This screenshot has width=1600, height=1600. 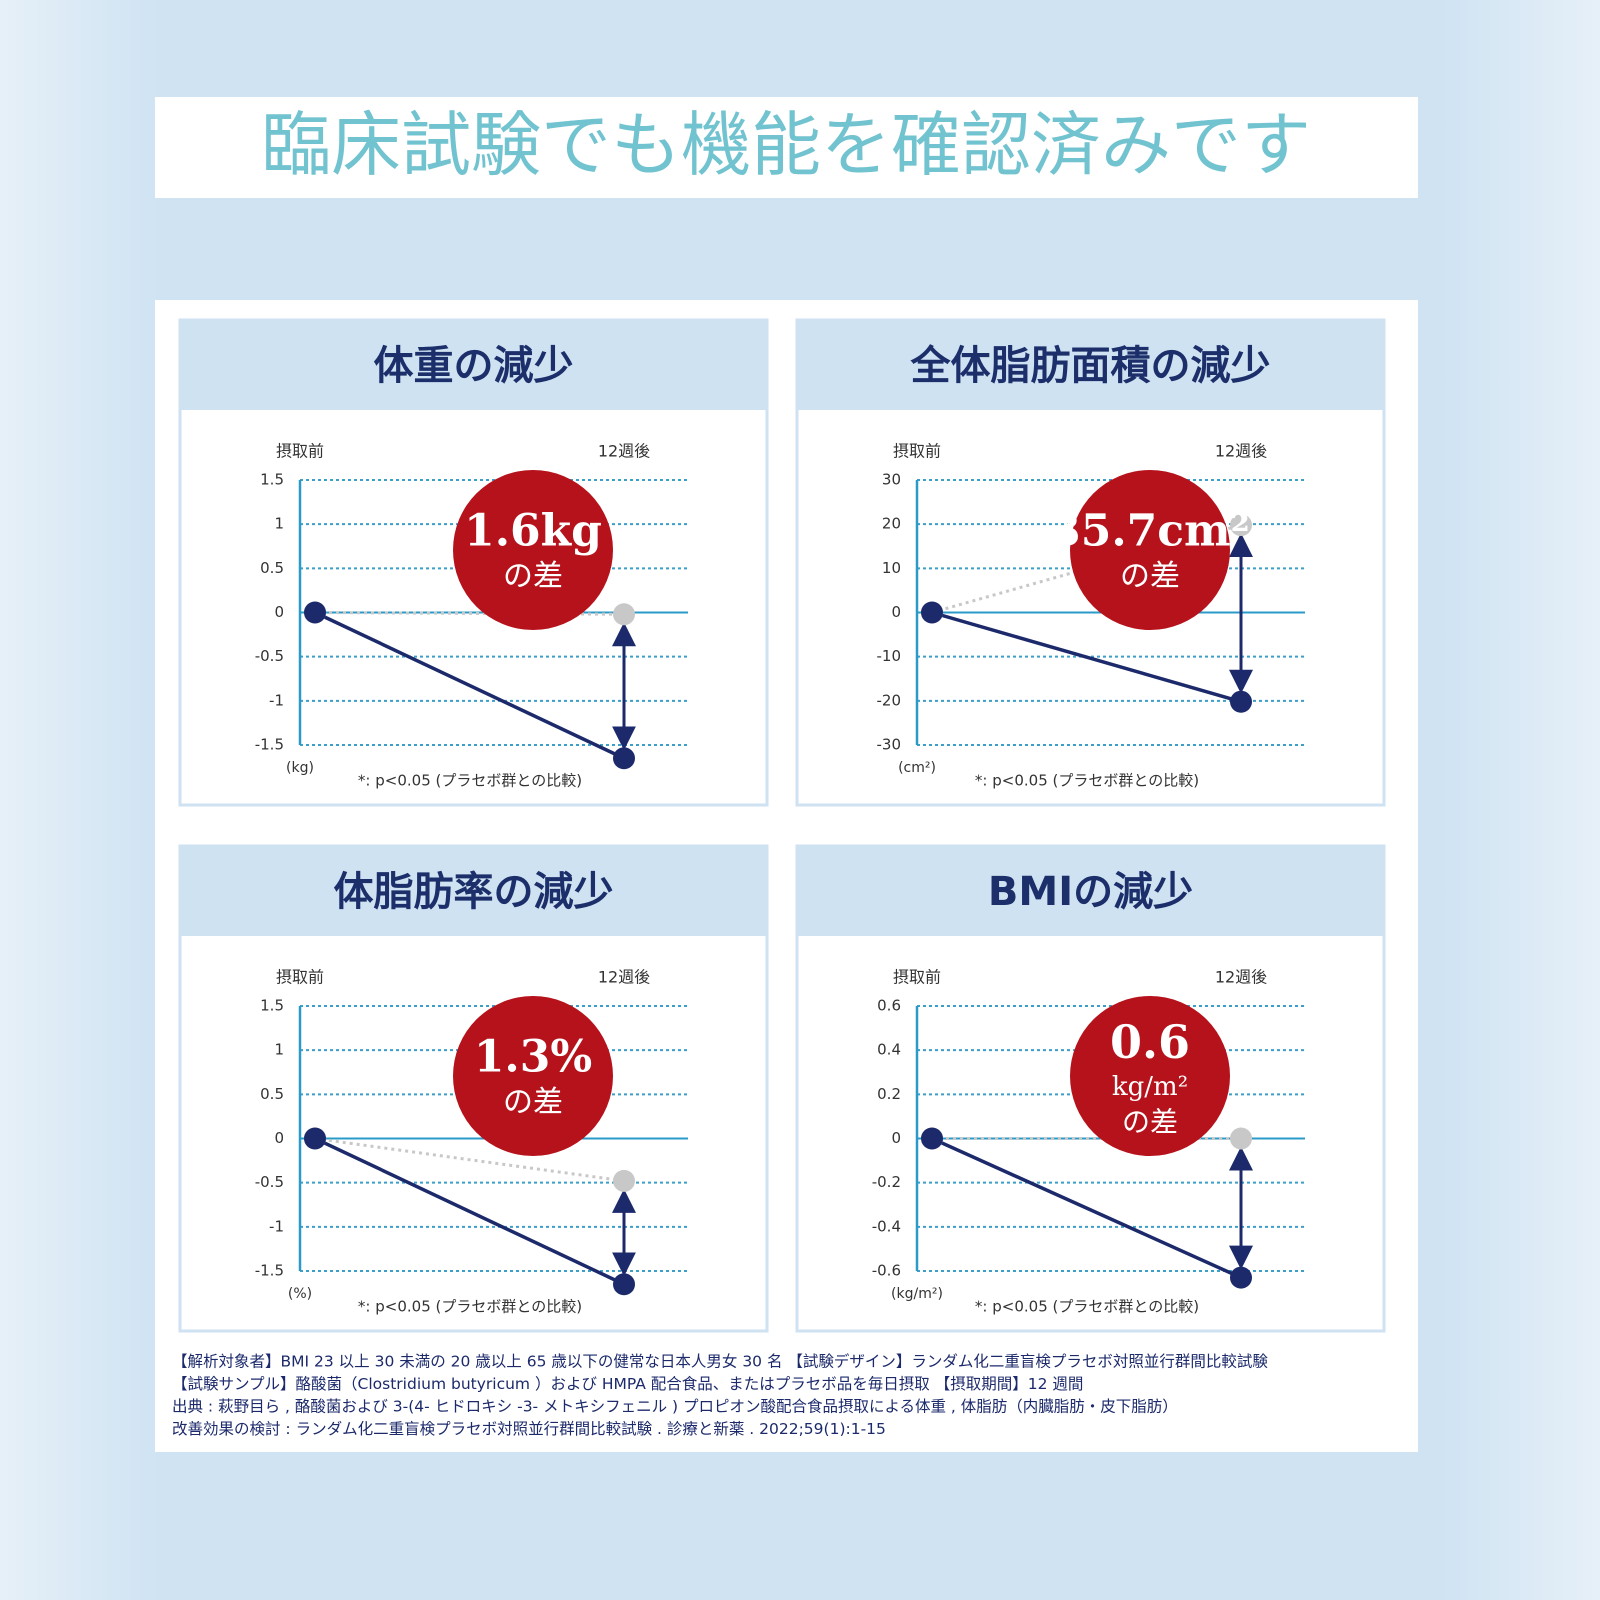 I want to click on badge-text: 35.7cm², so click(x=1150, y=531).